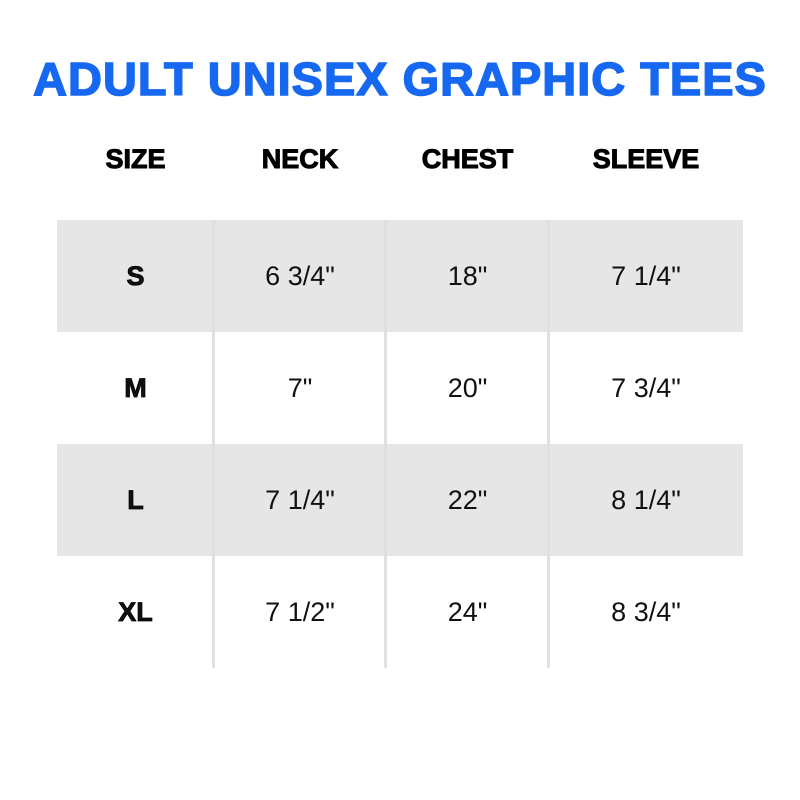 This screenshot has width=800, height=800. Describe the element at coordinates (467, 388) in the screenshot. I see `chest-cell: 20"` at that location.